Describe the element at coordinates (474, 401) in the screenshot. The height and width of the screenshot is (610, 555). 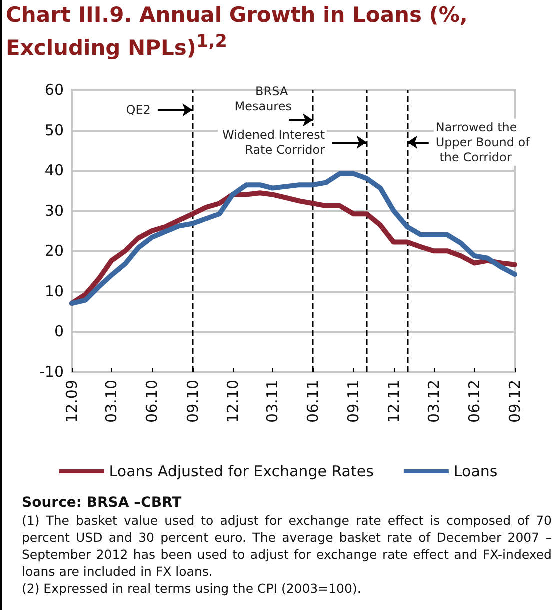
I see `x-tick-label: 06.12` at that location.